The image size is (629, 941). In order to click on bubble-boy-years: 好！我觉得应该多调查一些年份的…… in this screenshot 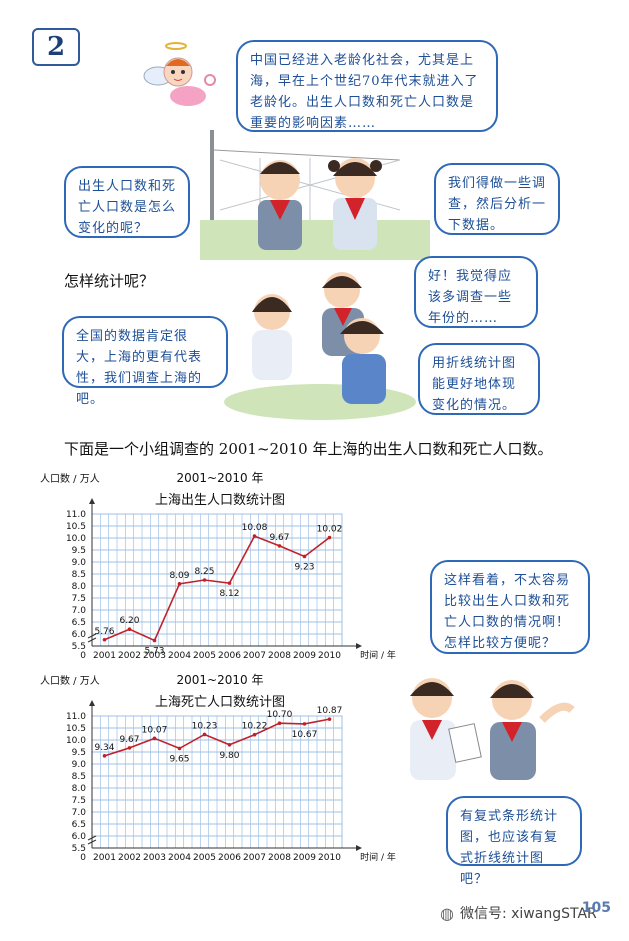, I will do `click(476, 292)`.